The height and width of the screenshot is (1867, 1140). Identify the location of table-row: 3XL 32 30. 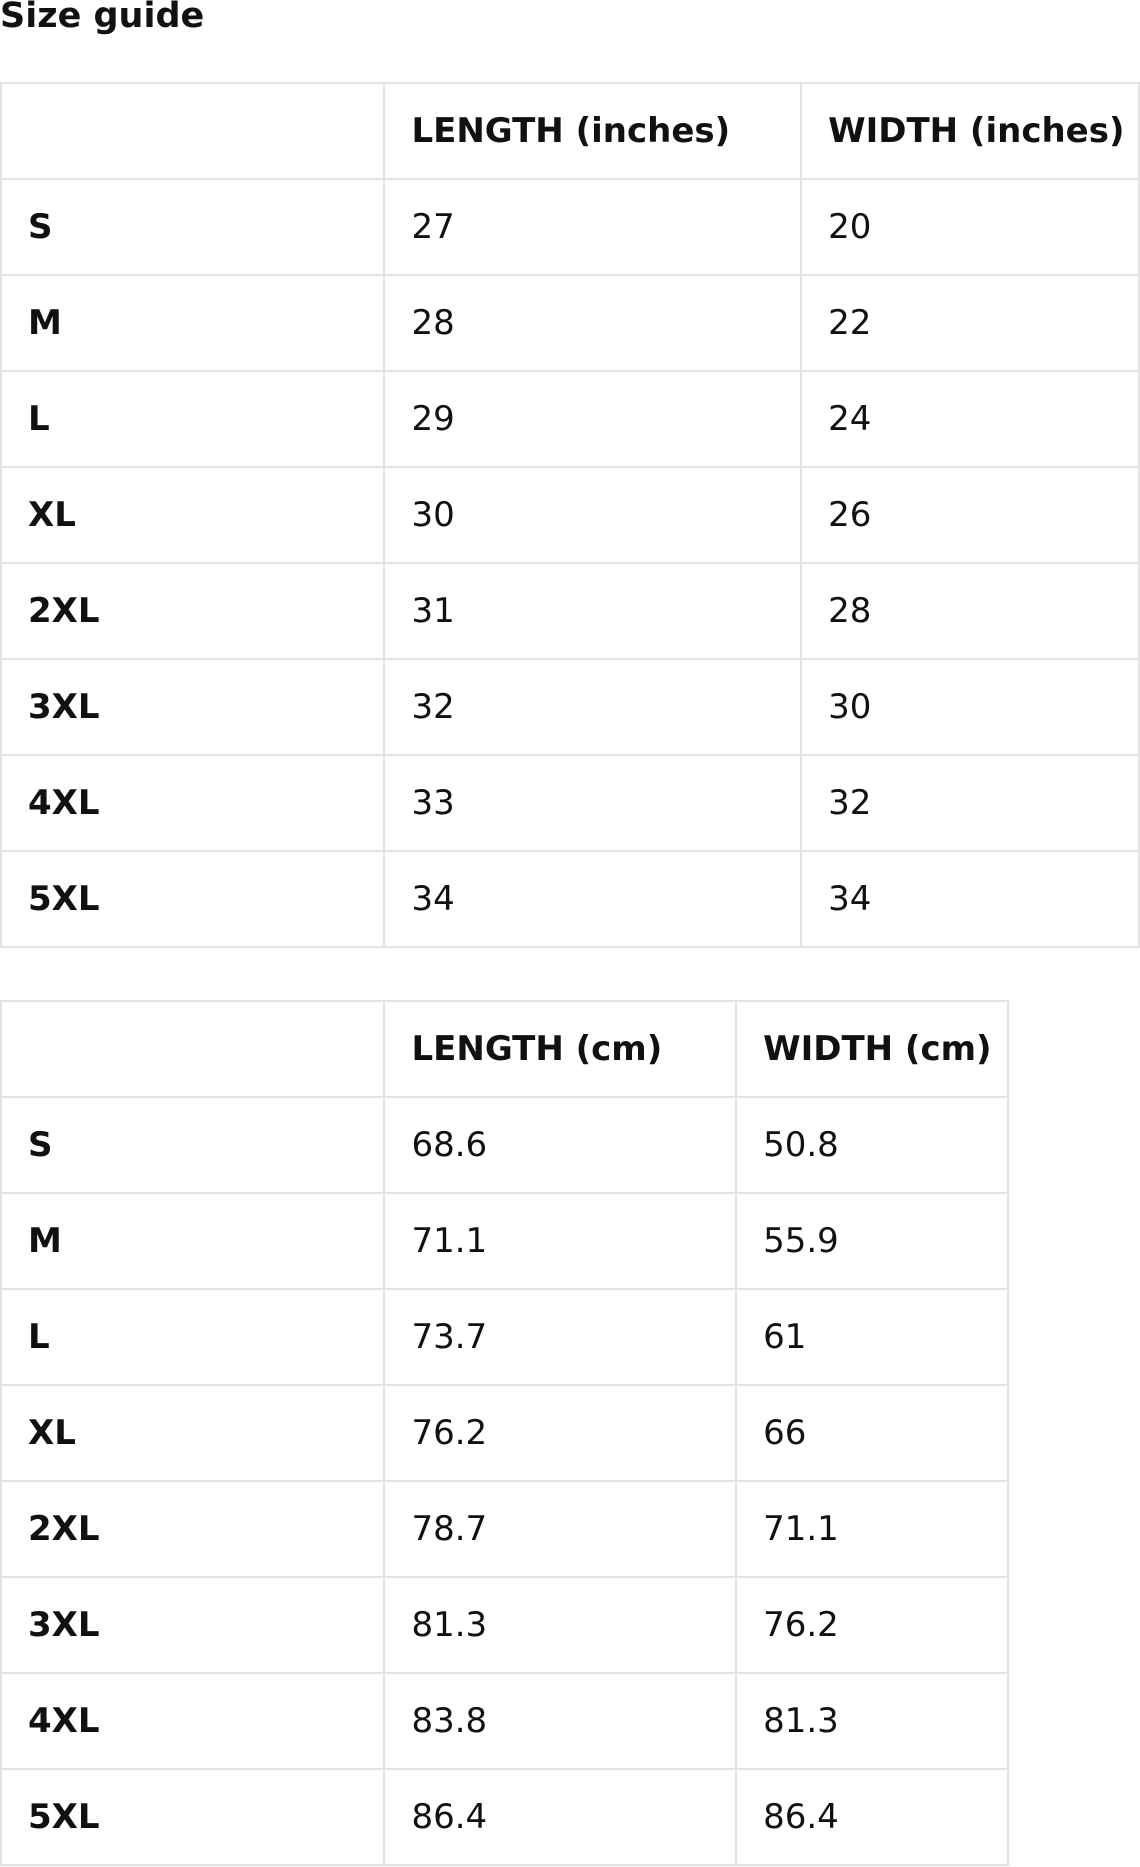
(570, 707).